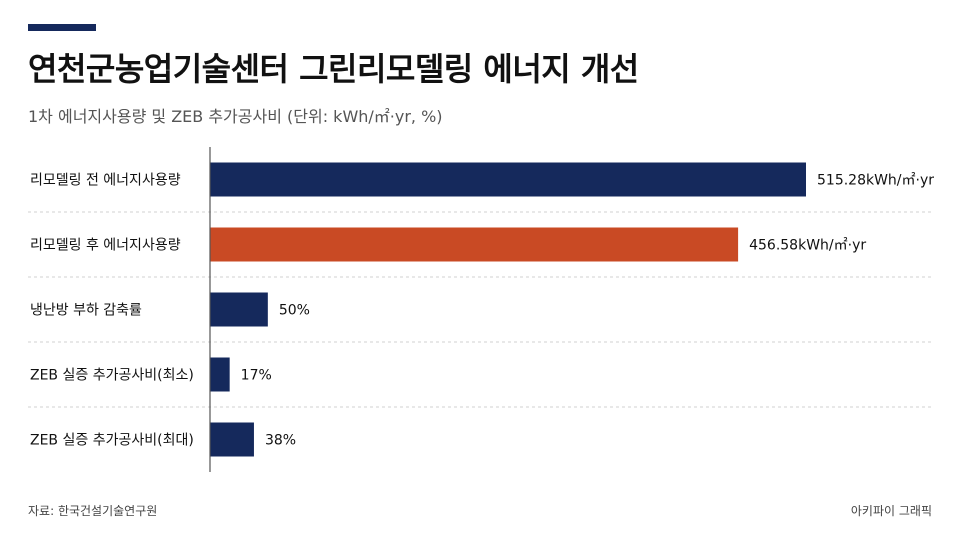 The width and height of the screenshot is (960, 540). Describe the element at coordinates (256, 376) in the screenshot. I see `value-label: 17%` at that location.